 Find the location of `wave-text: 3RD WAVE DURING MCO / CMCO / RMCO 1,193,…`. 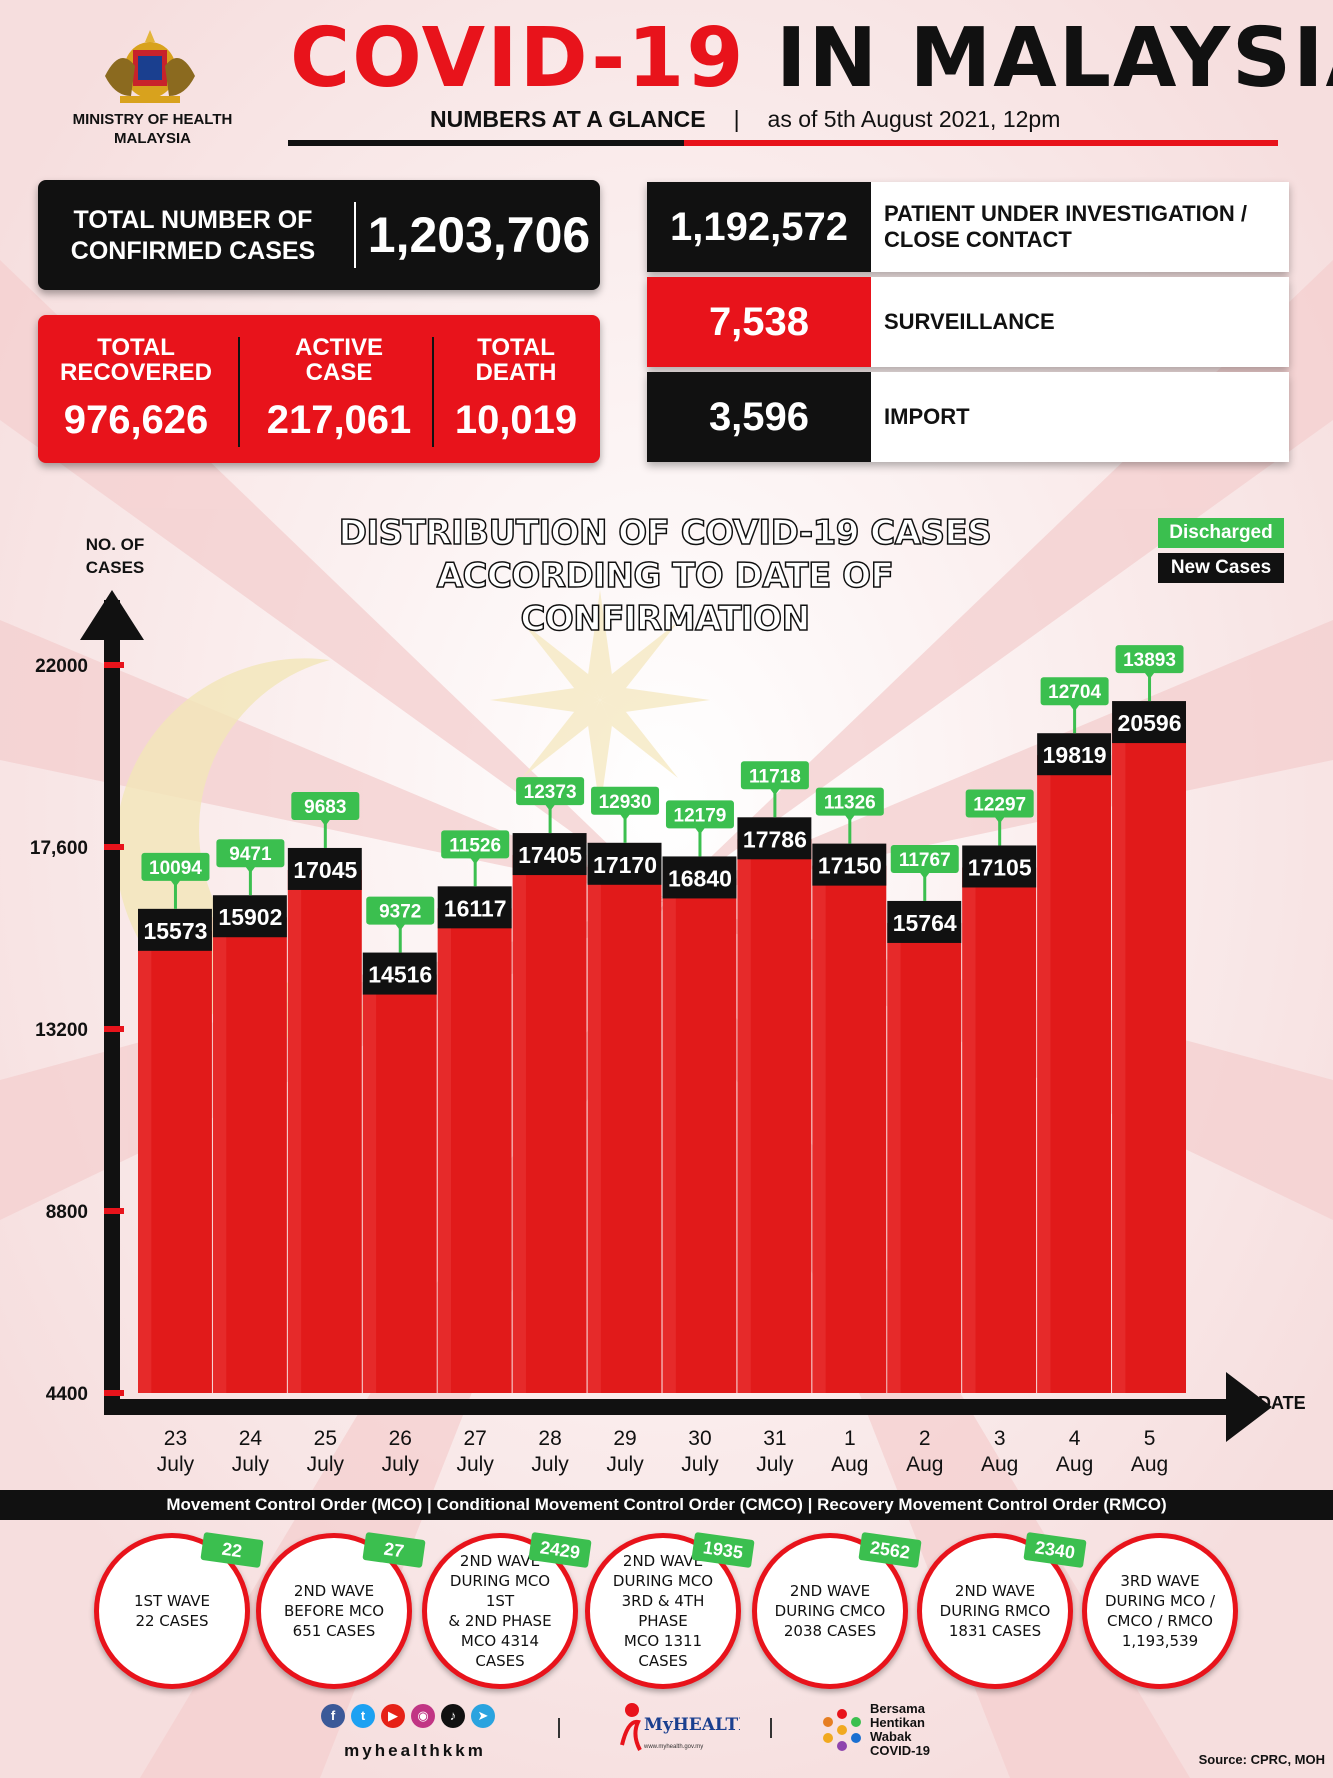

wave-text: 3RD WAVE DURING MCO / CMCO / RMCO 1,193,… is located at coordinates (1160, 1611).